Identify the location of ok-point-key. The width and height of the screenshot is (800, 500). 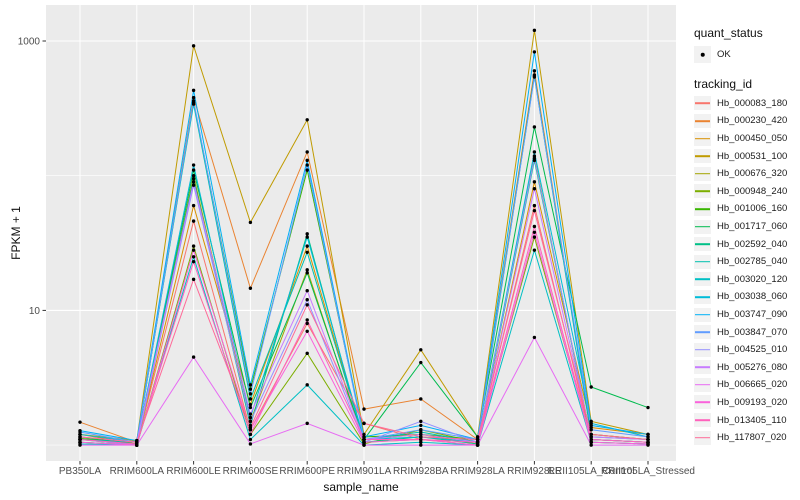
(702, 55).